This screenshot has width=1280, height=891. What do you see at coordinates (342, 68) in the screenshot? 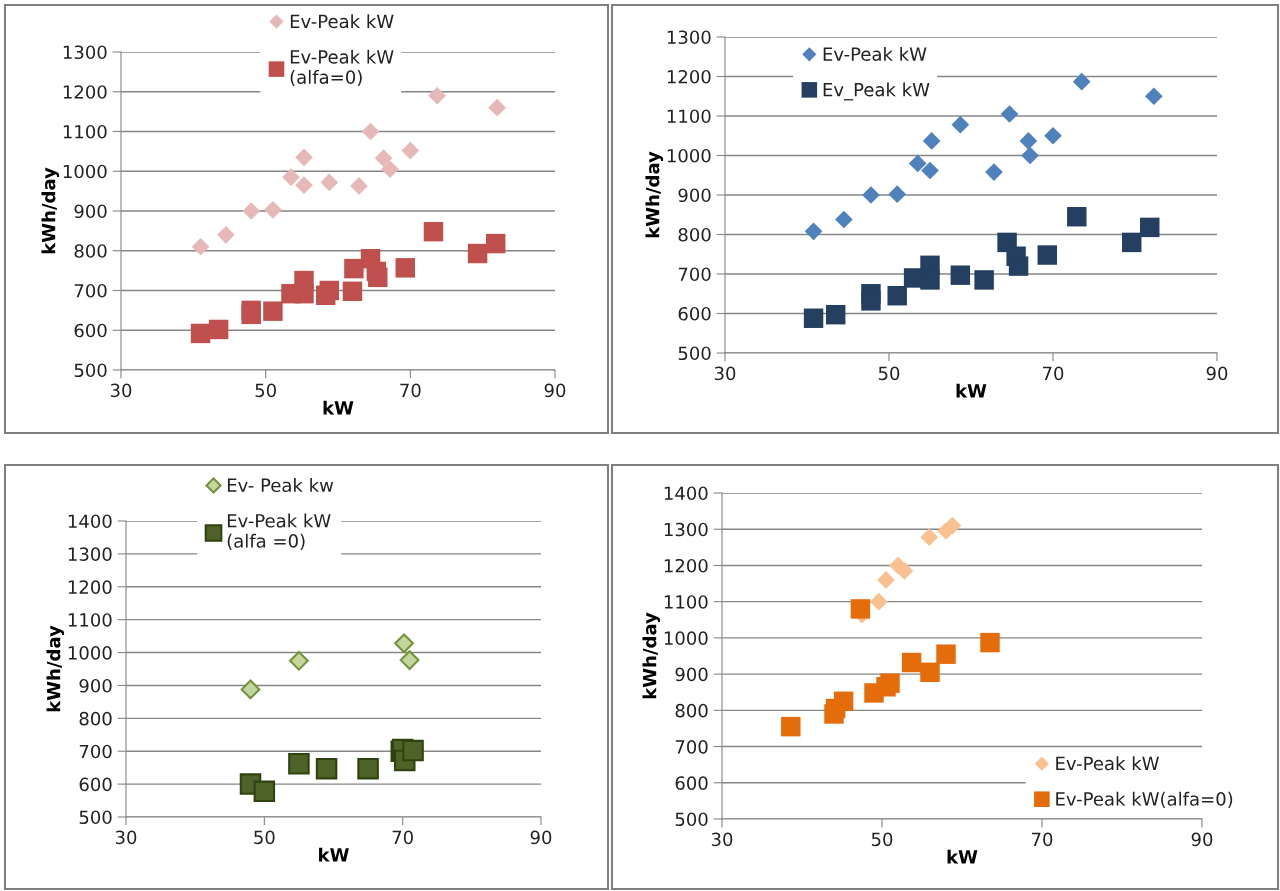
I see `legend-label: Ev-Peak kW (alfa=0)` at bounding box center [342, 68].